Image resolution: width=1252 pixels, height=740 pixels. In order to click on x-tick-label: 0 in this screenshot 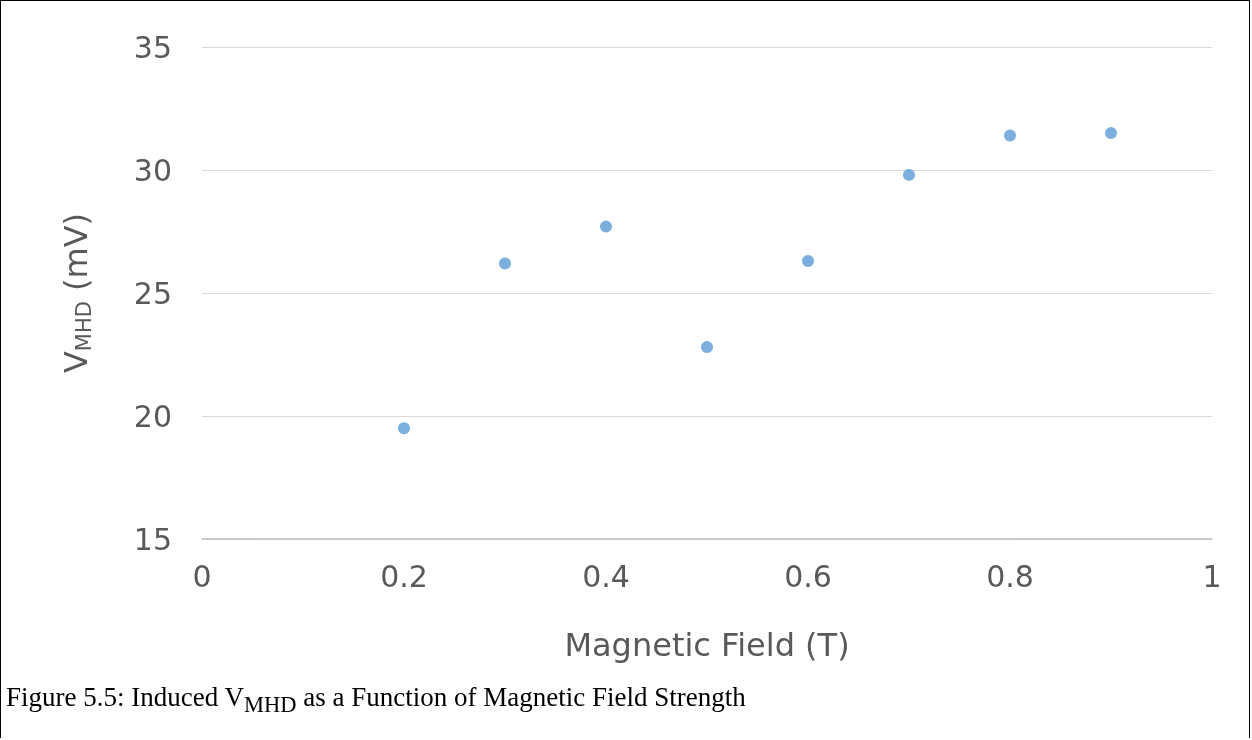, I will do `click(202, 576)`.